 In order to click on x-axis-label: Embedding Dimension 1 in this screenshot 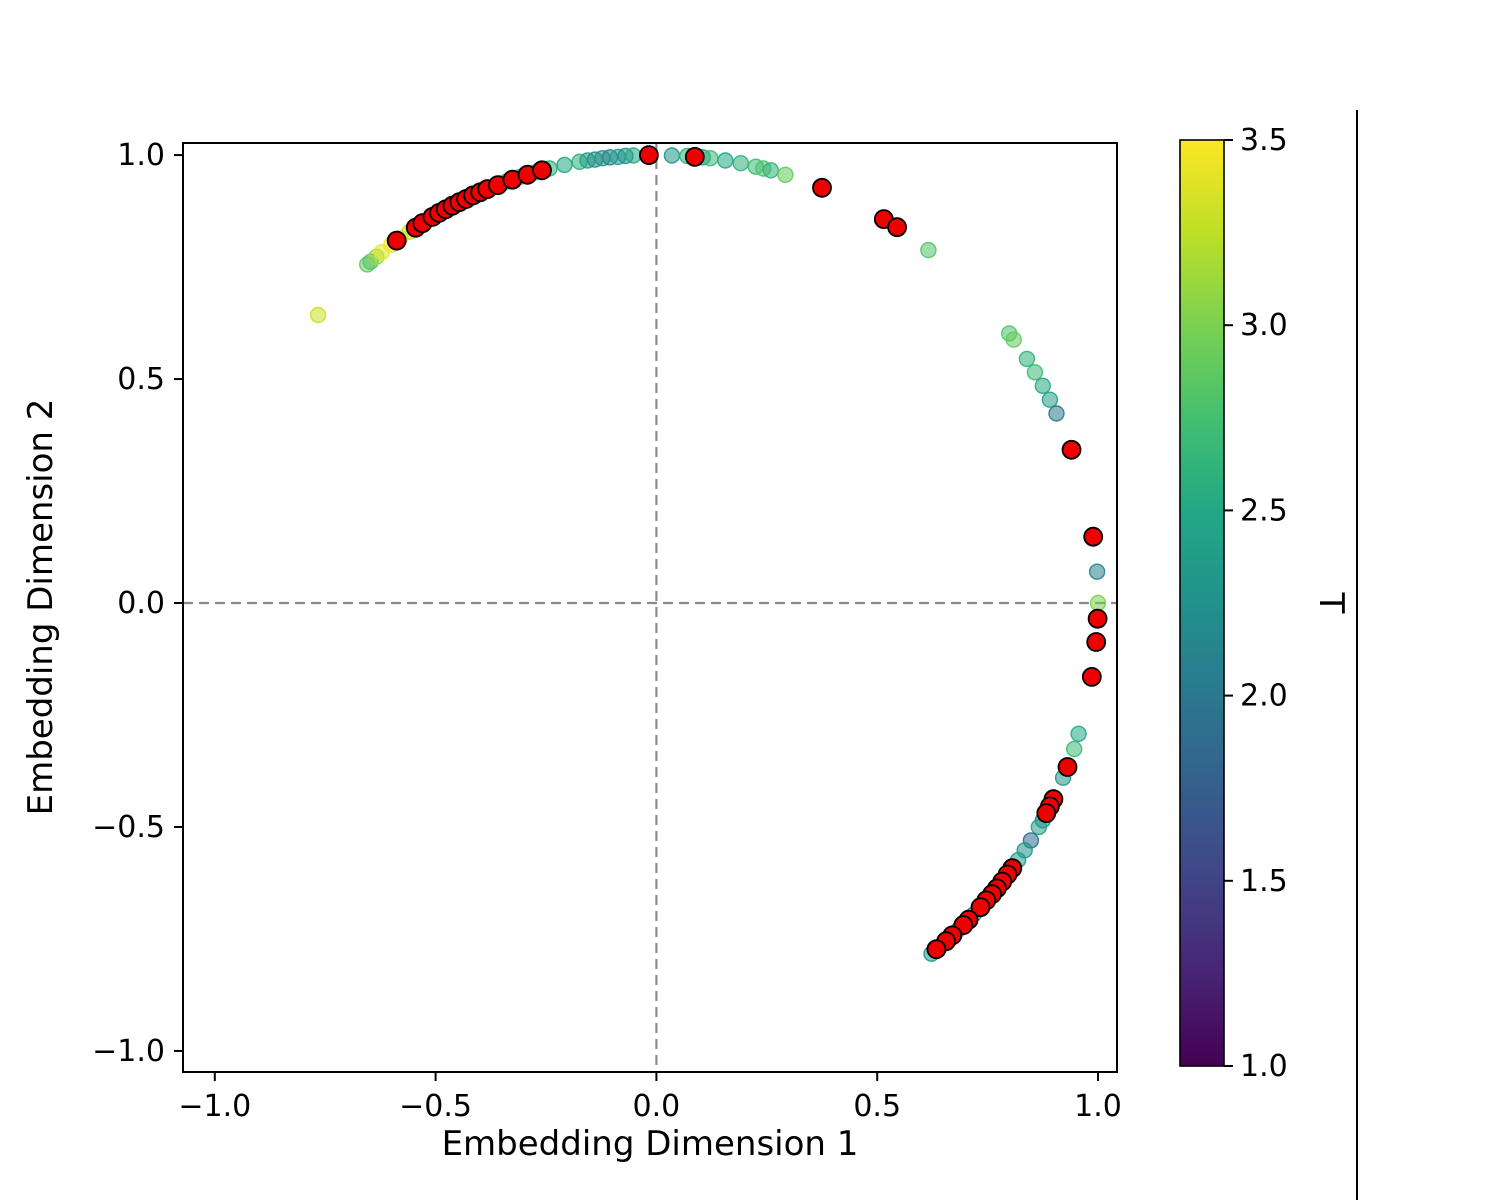, I will do `click(650, 1144)`.